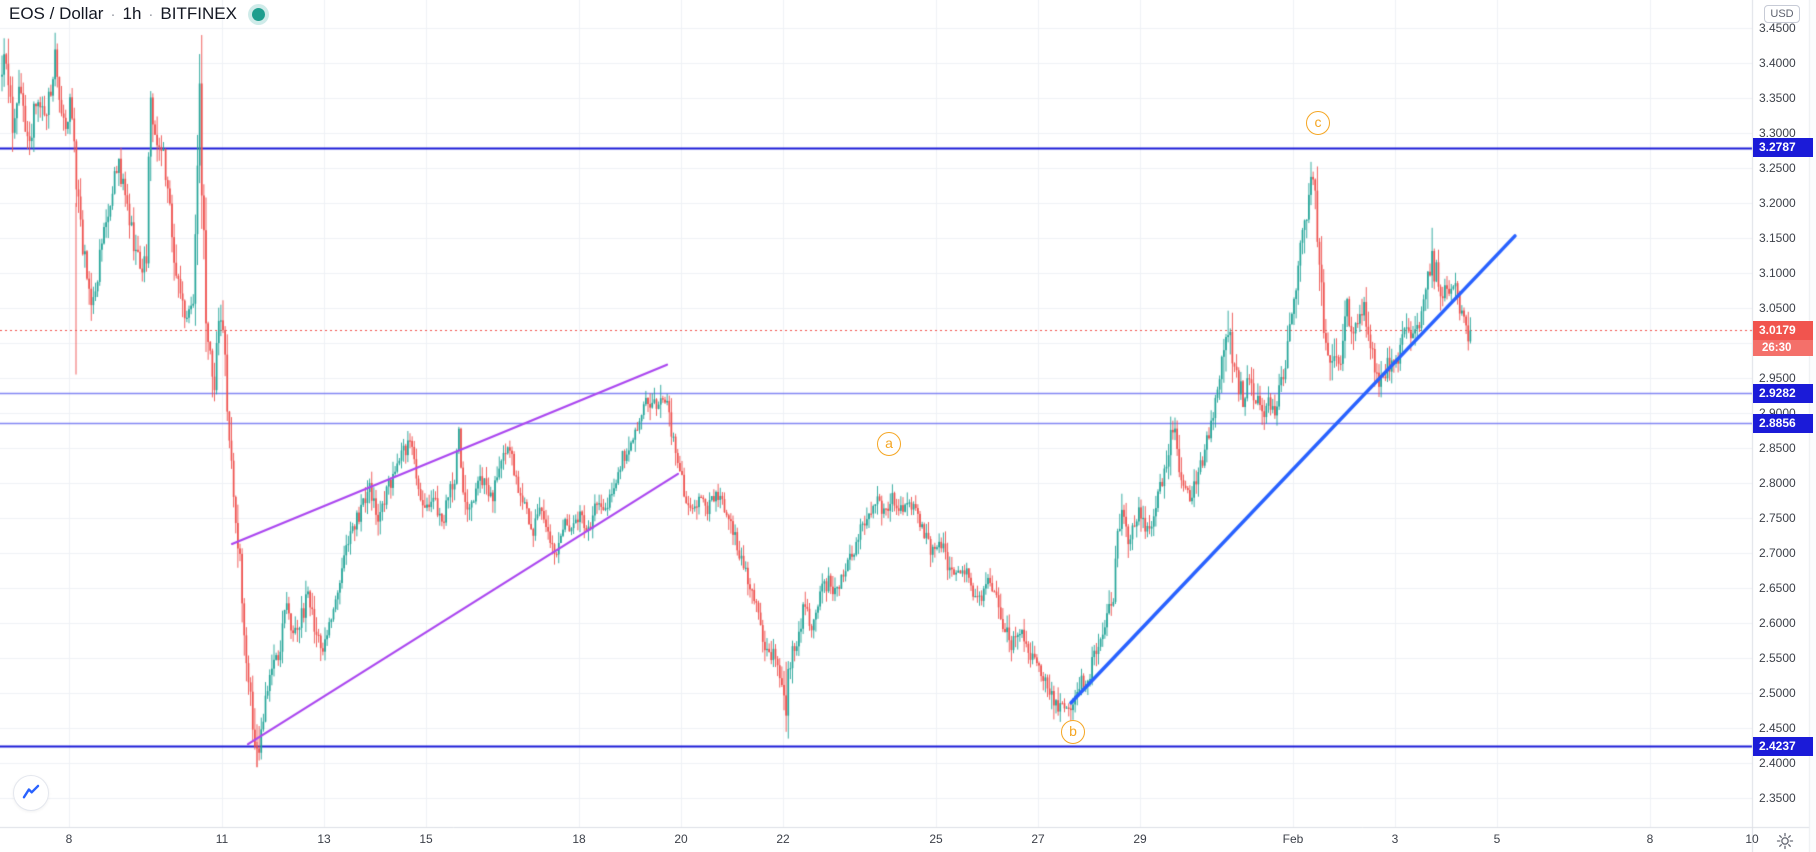 This screenshot has height=852, width=1816. Describe the element at coordinates (1777, 658) in the screenshot. I see `price-tick-label: 2.5500` at that location.